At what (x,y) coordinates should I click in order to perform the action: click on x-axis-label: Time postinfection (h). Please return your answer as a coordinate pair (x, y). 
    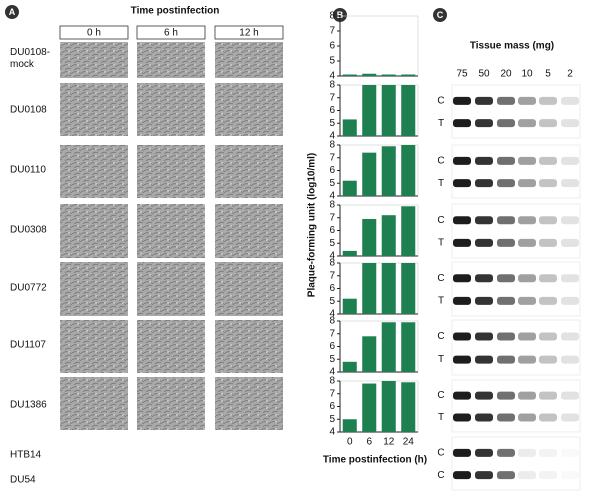
    Looking at the image, I should click on (375, 460).